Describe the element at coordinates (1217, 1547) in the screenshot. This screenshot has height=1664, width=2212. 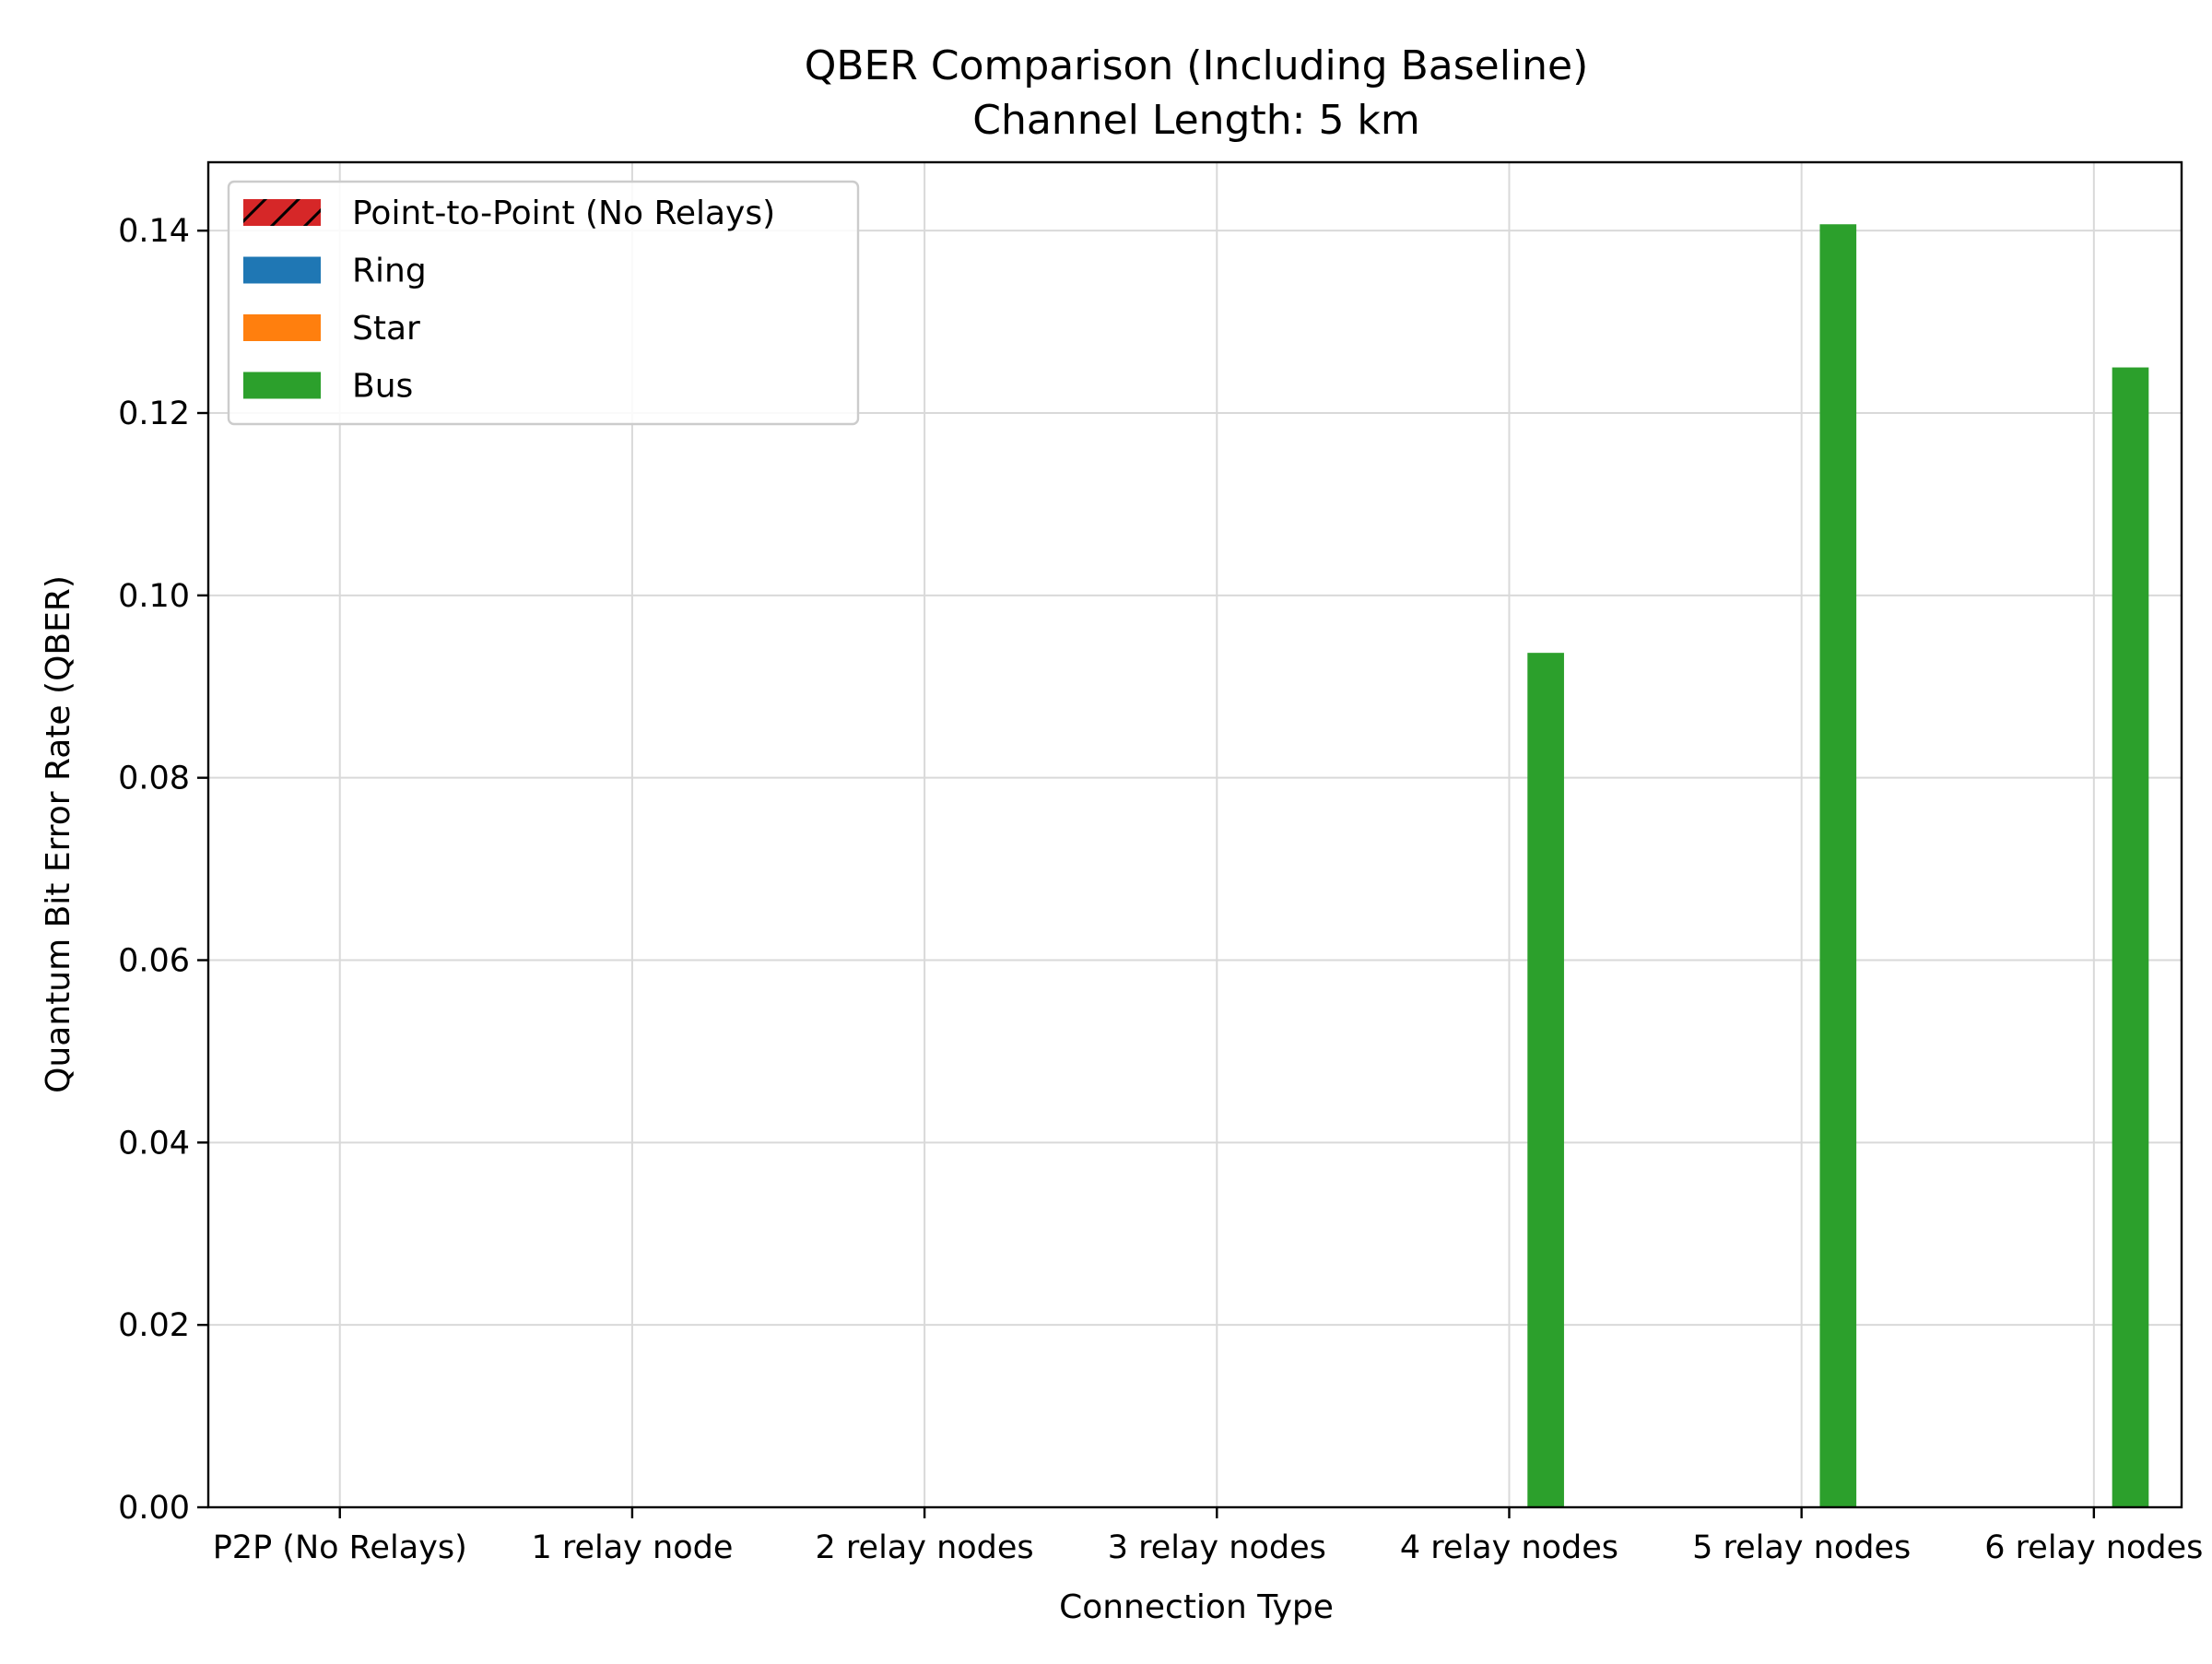
I see `x-tick-label: 3 relay nodes` at that location.